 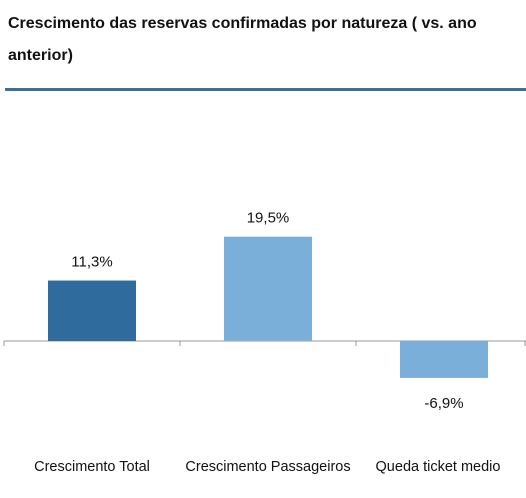 What do you see at coordinates (92, 467) in the screenshot?
I see `x-tick-label: Crescimento Total` at bounding box center [92, 467].